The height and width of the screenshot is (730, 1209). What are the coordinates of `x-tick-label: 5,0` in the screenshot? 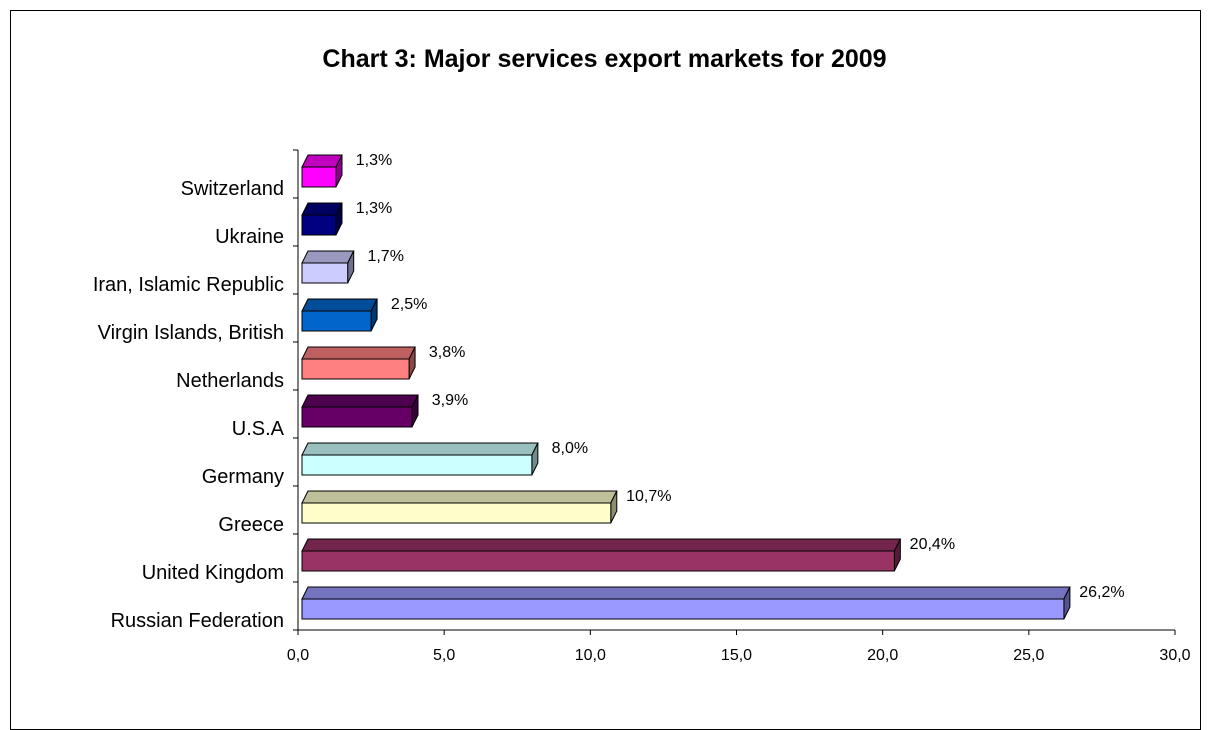 It's located at (444, 655).